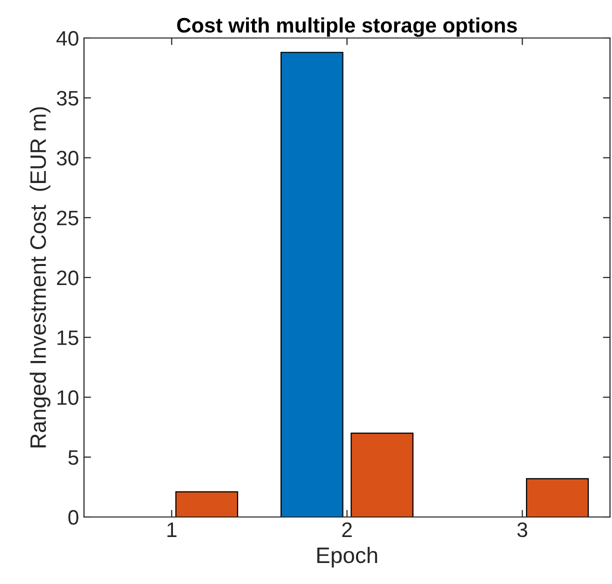 This screenshot has height=584, width=612. What do you see at coordinates (40, 277) in the screenshot?
I see `y-axis-title: Ranged Investment Cost (EUR m)` at bounding box center [40, 277].